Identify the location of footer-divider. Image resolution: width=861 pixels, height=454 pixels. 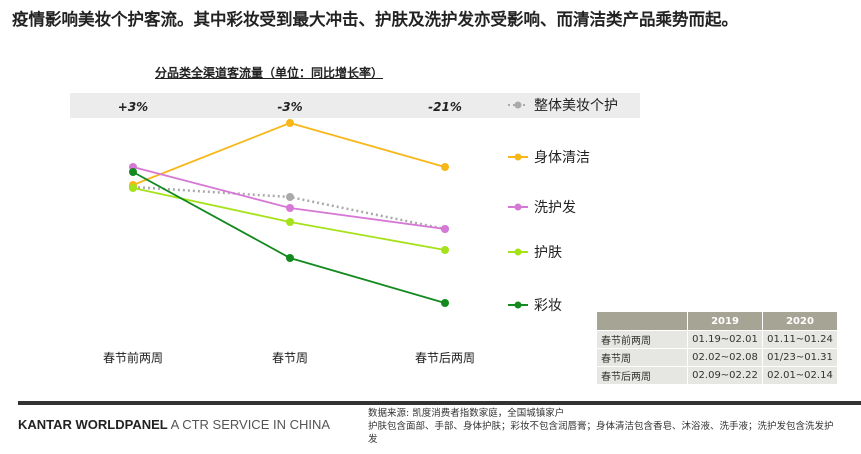
(439, 403).